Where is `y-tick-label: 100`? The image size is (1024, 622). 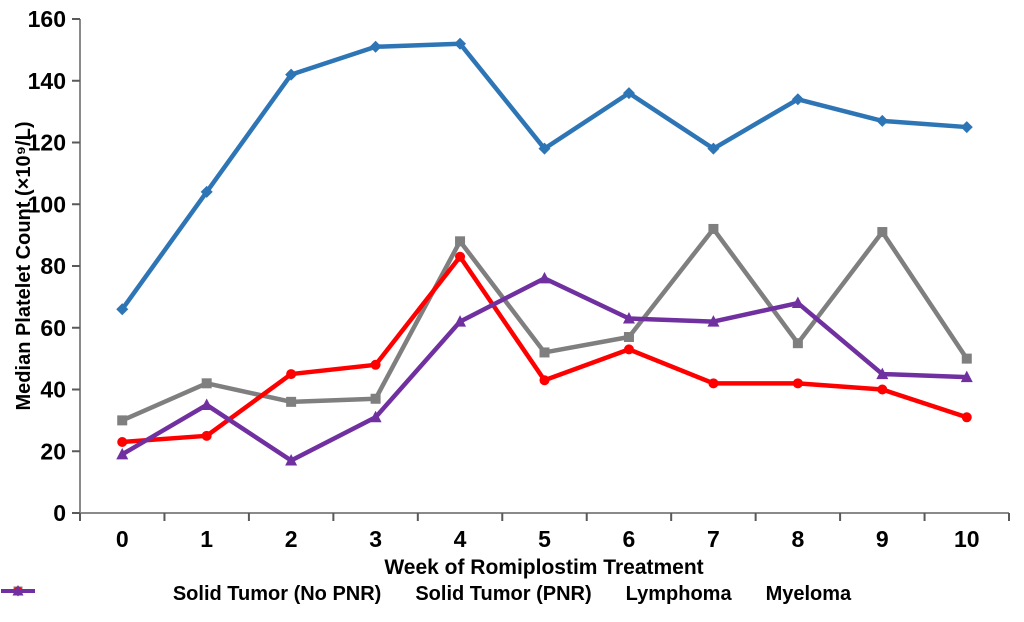 y-tick-label: 100 is located at coordinates (47, 204).